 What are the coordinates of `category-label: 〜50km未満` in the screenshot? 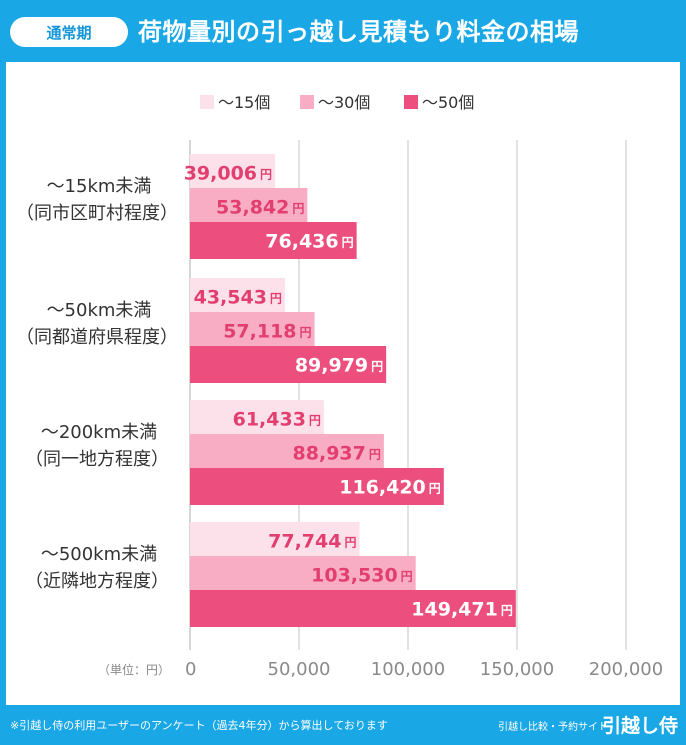 It's located at (99, 310).